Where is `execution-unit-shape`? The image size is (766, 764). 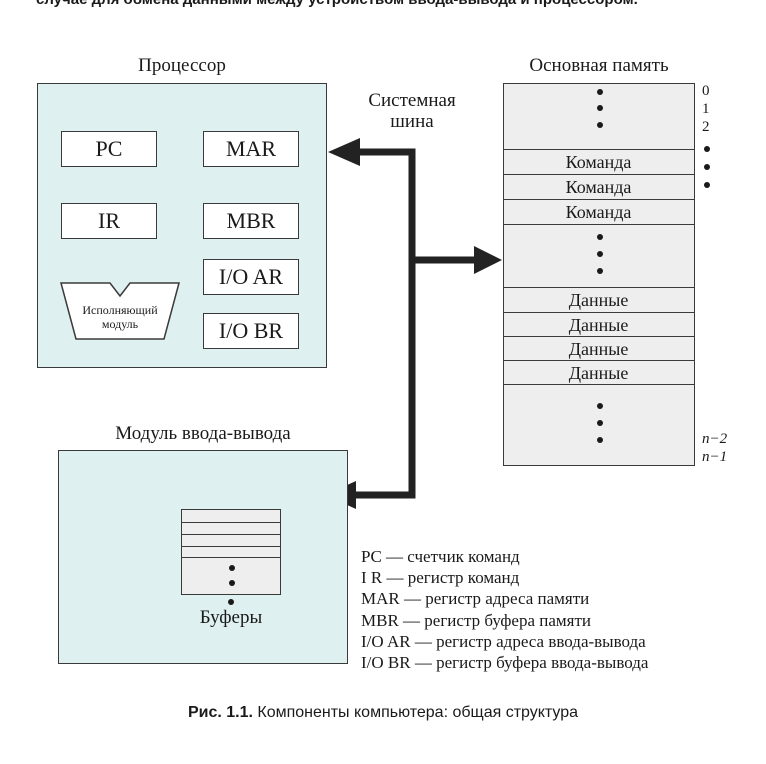 execution-unit-shape is located at coordinates (120, 311).